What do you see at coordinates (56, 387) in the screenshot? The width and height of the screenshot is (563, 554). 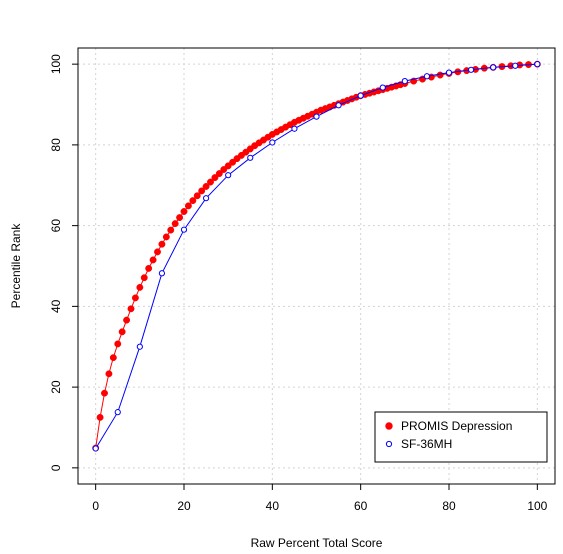 I see `y-tick-label: 20` at bounding box center [56, 387].